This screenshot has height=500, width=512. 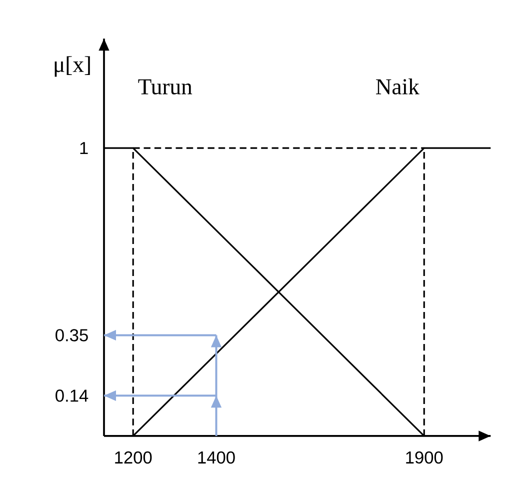 I want to click on y-axis-title: μ[x], so click(x=72, y=66).